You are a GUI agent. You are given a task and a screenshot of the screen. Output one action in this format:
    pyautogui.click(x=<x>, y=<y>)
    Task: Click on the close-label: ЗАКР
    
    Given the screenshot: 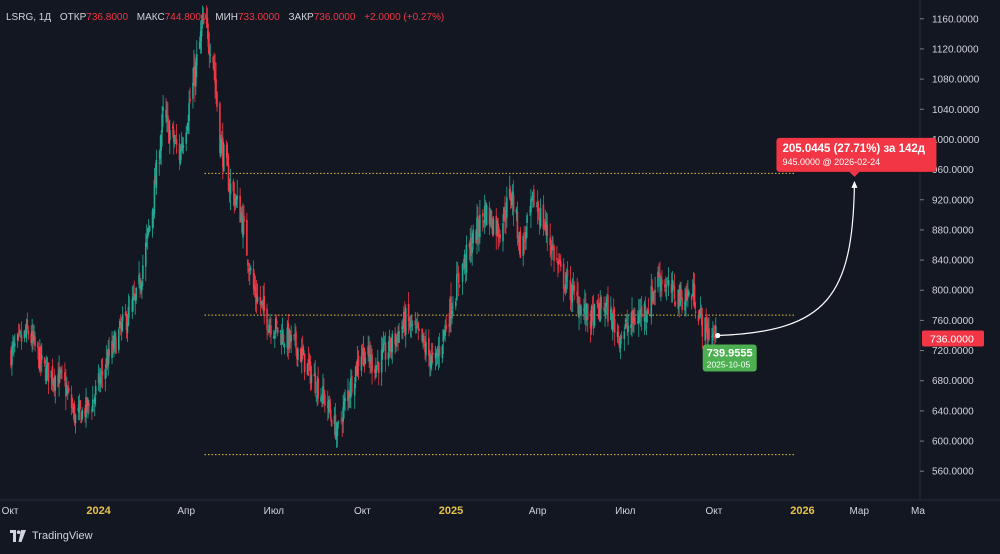 What is the action you would take?
    pyautogui.click(x=301, y=17)
    